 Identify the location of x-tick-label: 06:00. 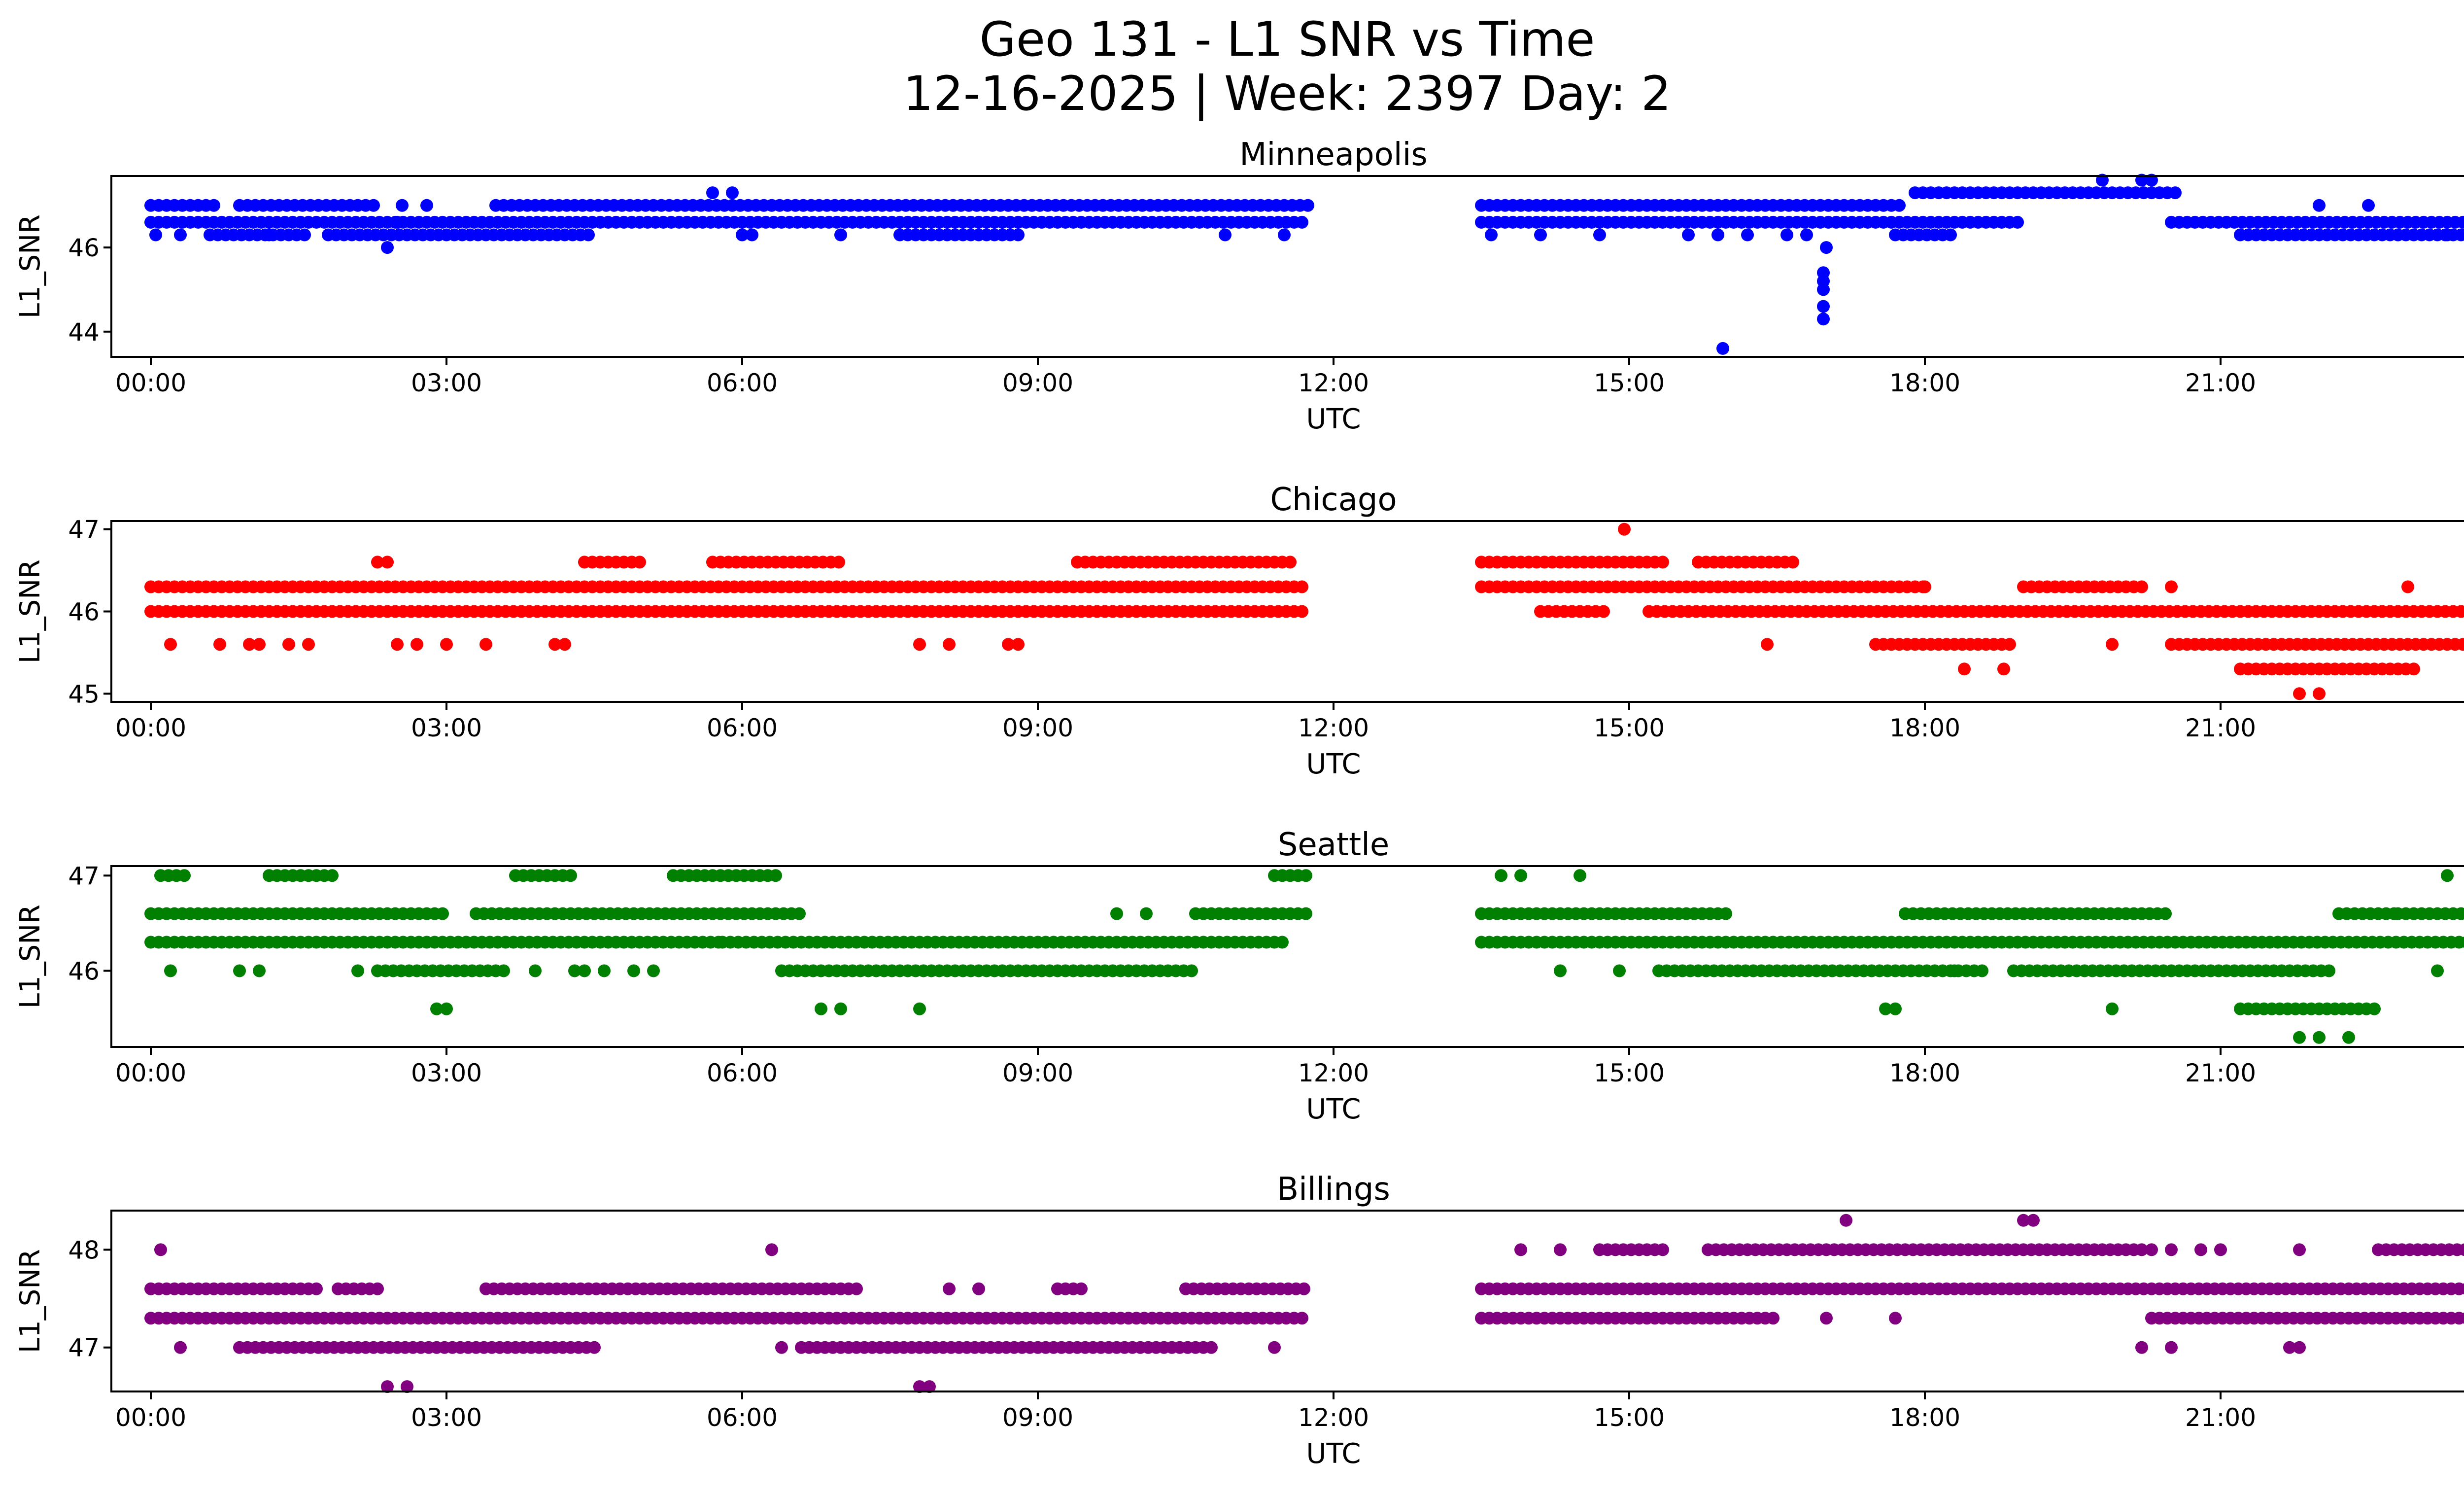
(742, 1073).